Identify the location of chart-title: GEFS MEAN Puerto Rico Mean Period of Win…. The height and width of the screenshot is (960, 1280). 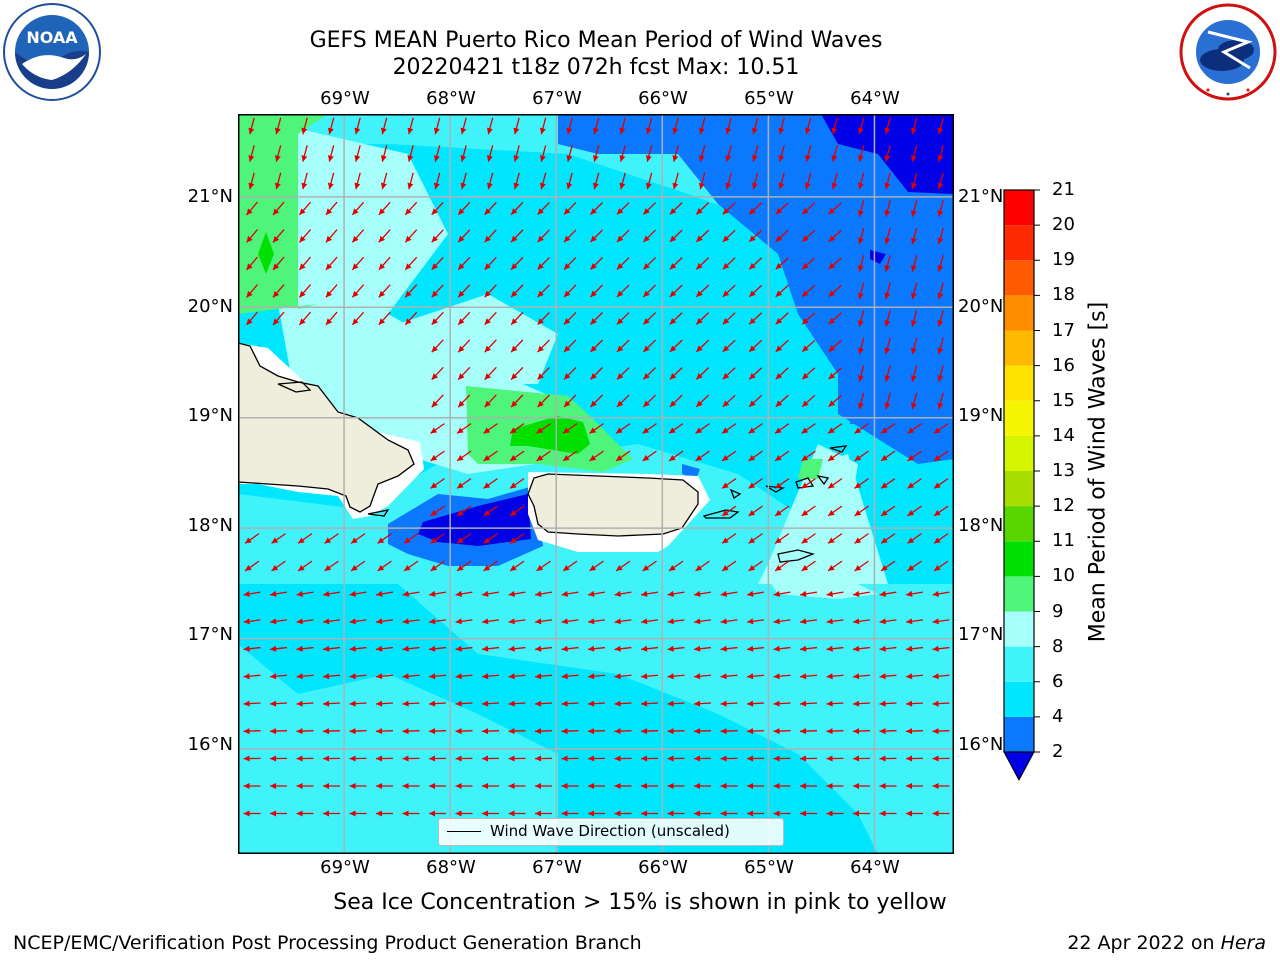
(596, 40).